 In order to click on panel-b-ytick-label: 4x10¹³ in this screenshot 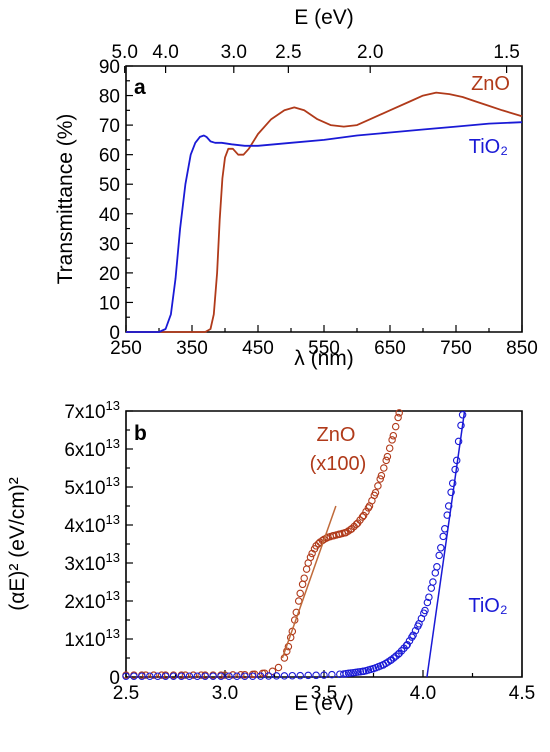, I will do `click(92, 524)`.